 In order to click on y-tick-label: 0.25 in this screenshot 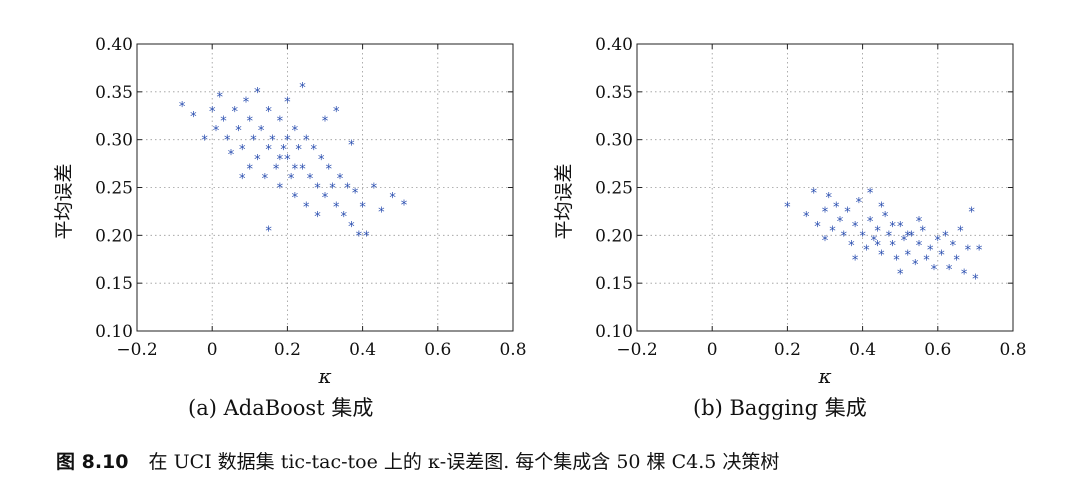, I will do `click(114, 189)`.